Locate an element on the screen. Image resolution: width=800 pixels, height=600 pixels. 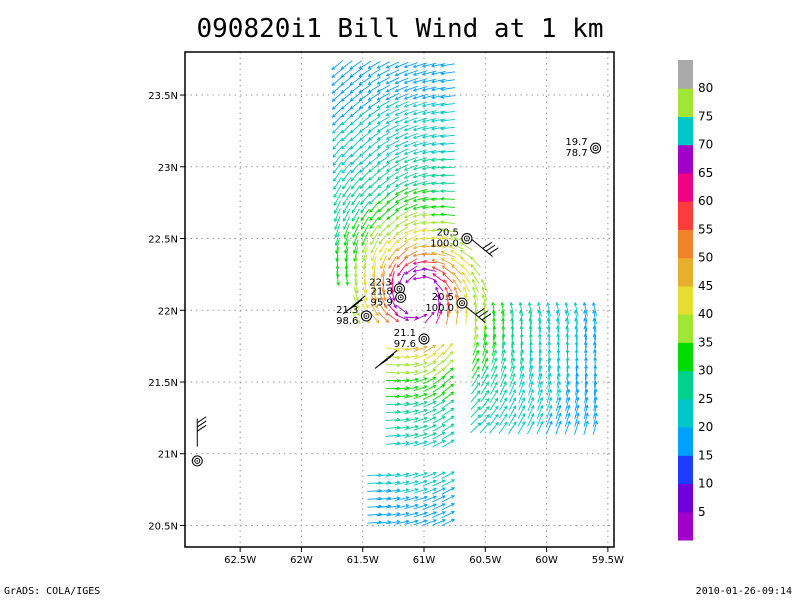
y-tick-label: 22.5N is located at coordinates (163, 240).